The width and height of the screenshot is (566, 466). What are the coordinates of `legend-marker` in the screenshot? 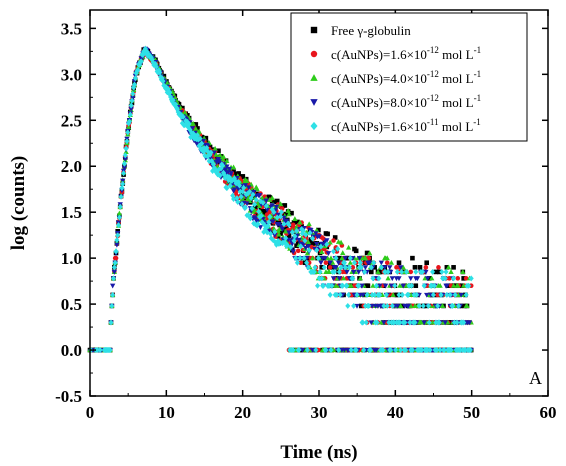 It's located at (314, 77).